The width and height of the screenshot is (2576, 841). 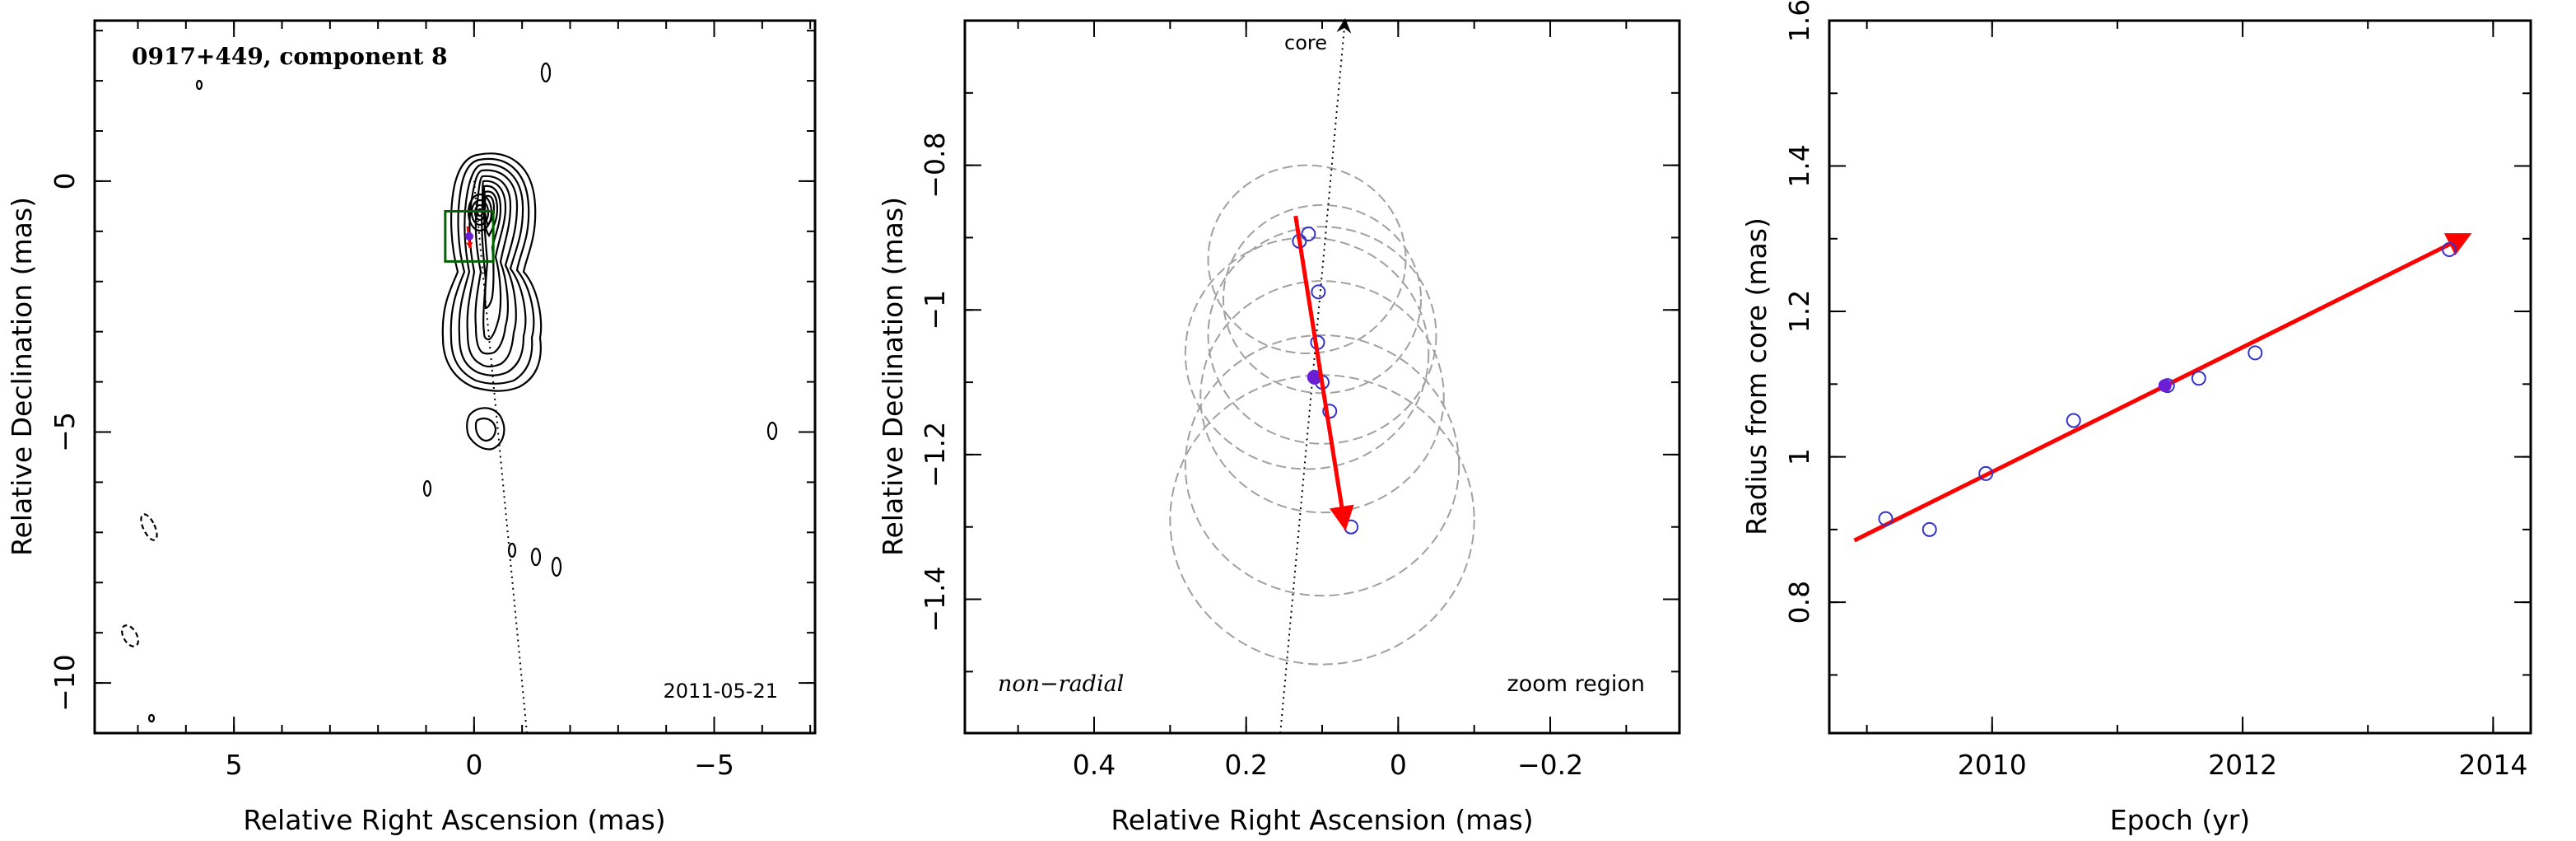 I want to click on x-tick-label: −0.2, so click(x=1550, y=765).